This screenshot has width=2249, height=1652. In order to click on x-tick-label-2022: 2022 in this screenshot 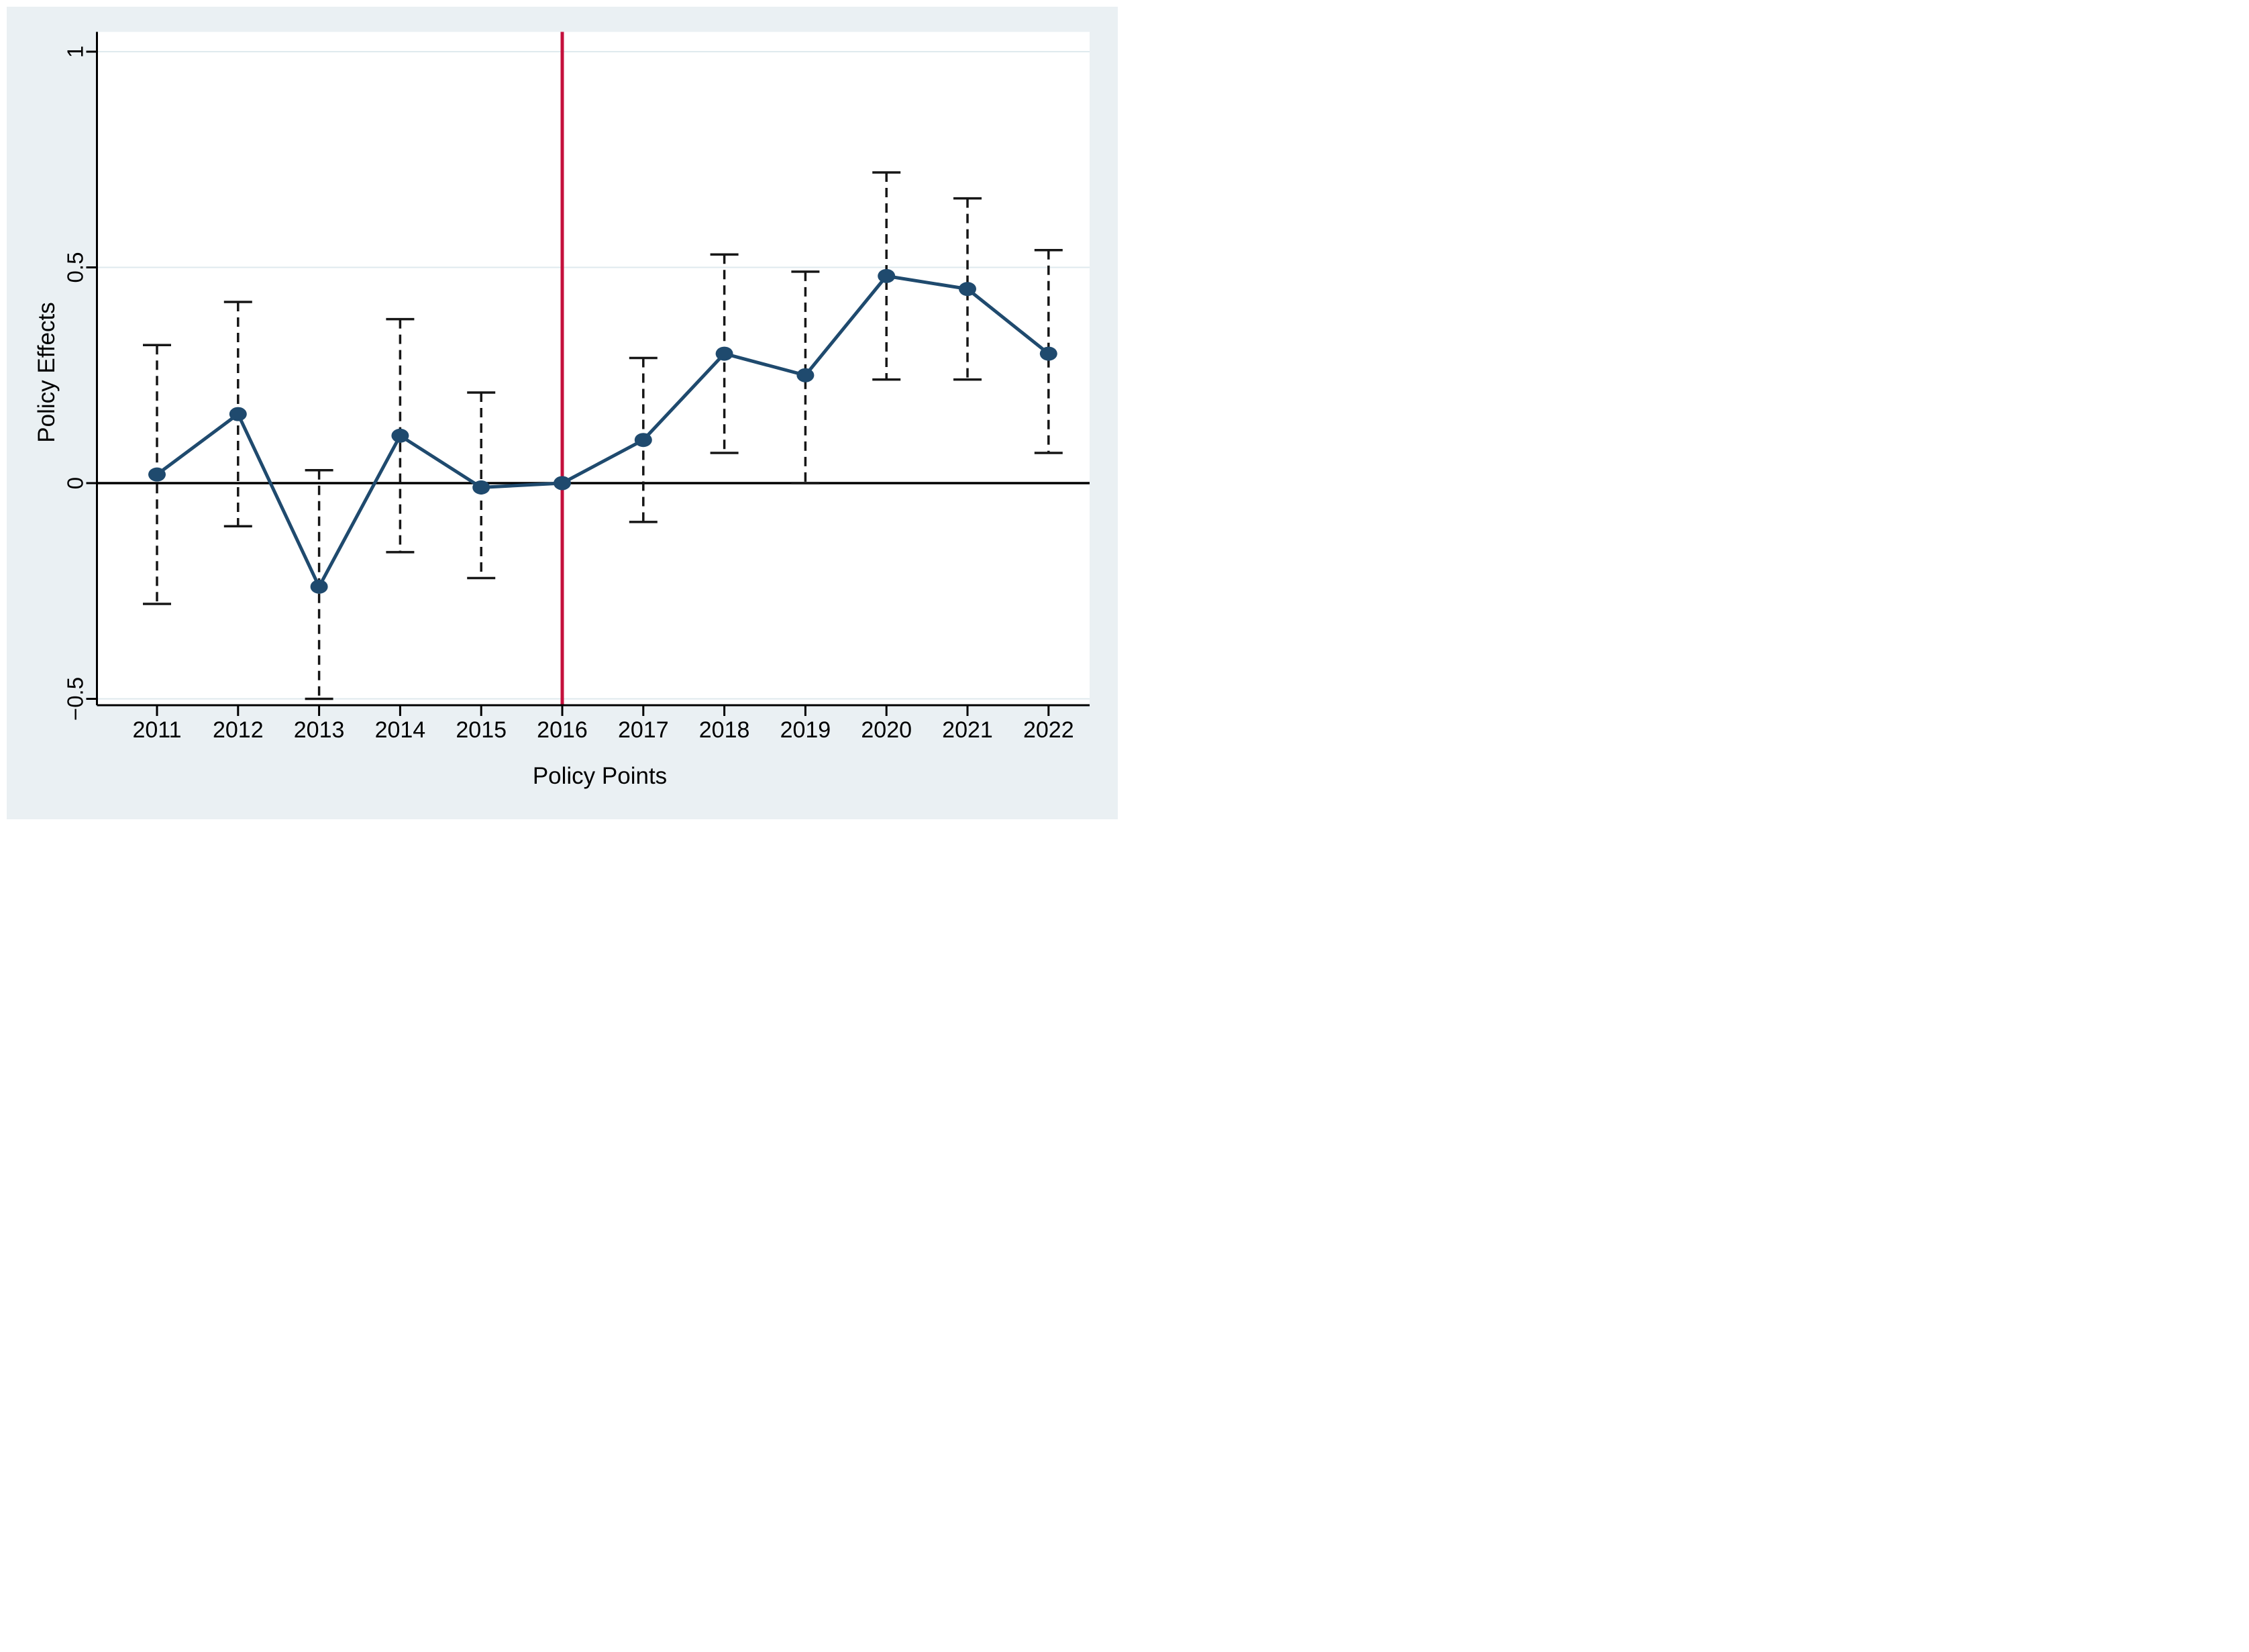, I will do `click(1048, 730)`.